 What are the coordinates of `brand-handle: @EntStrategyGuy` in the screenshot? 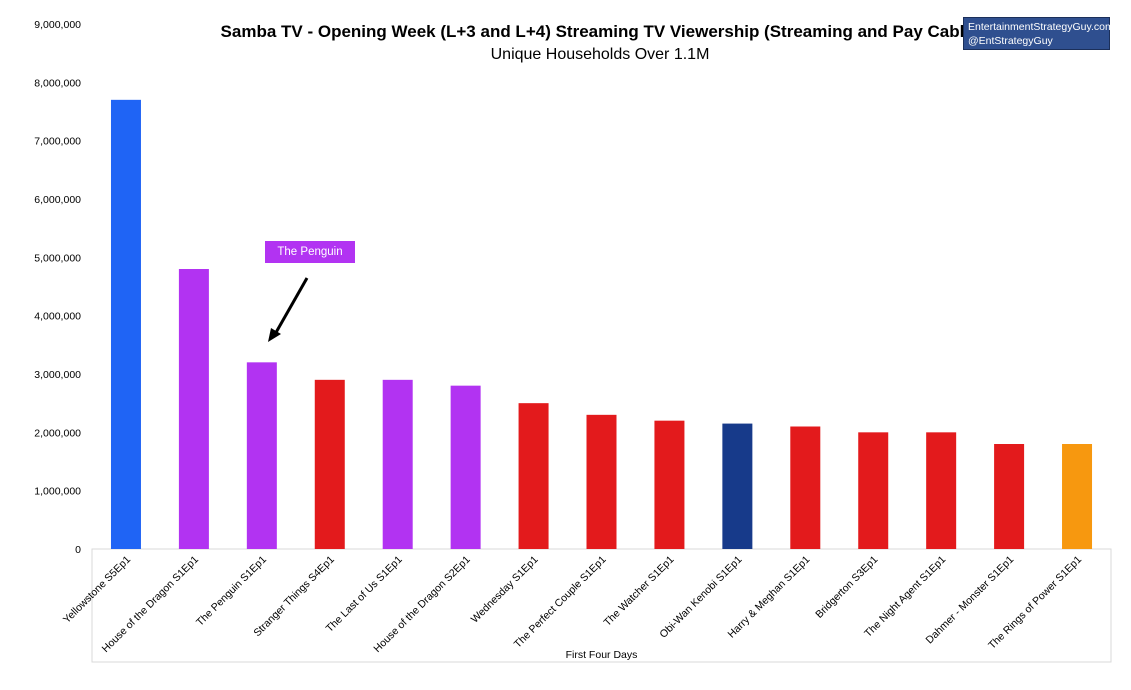 It's located at (1010, 41).